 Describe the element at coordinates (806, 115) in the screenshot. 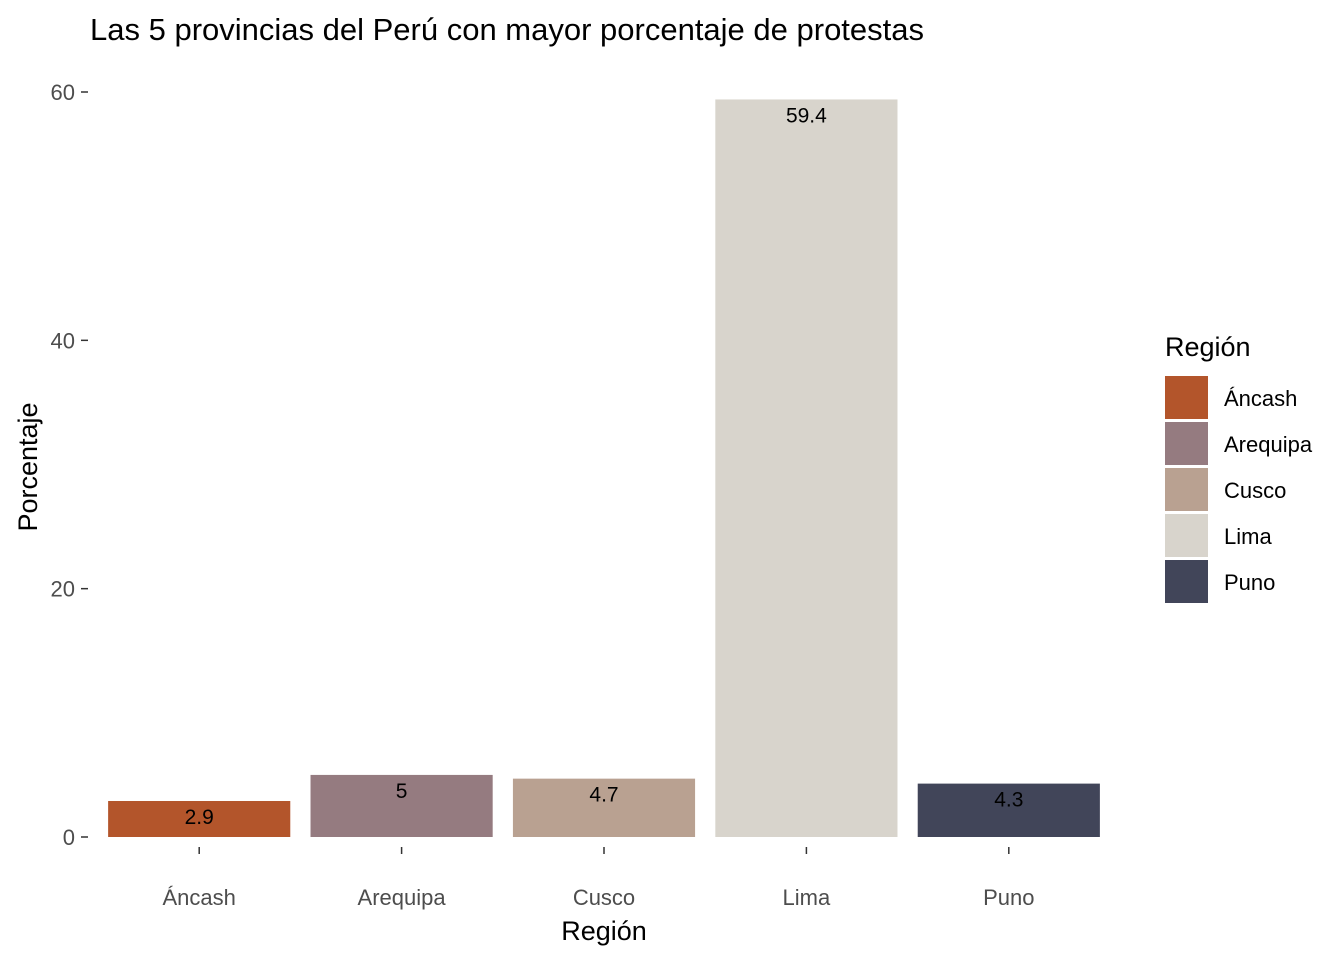

I see `data-label-lima: 59.4` at that location.